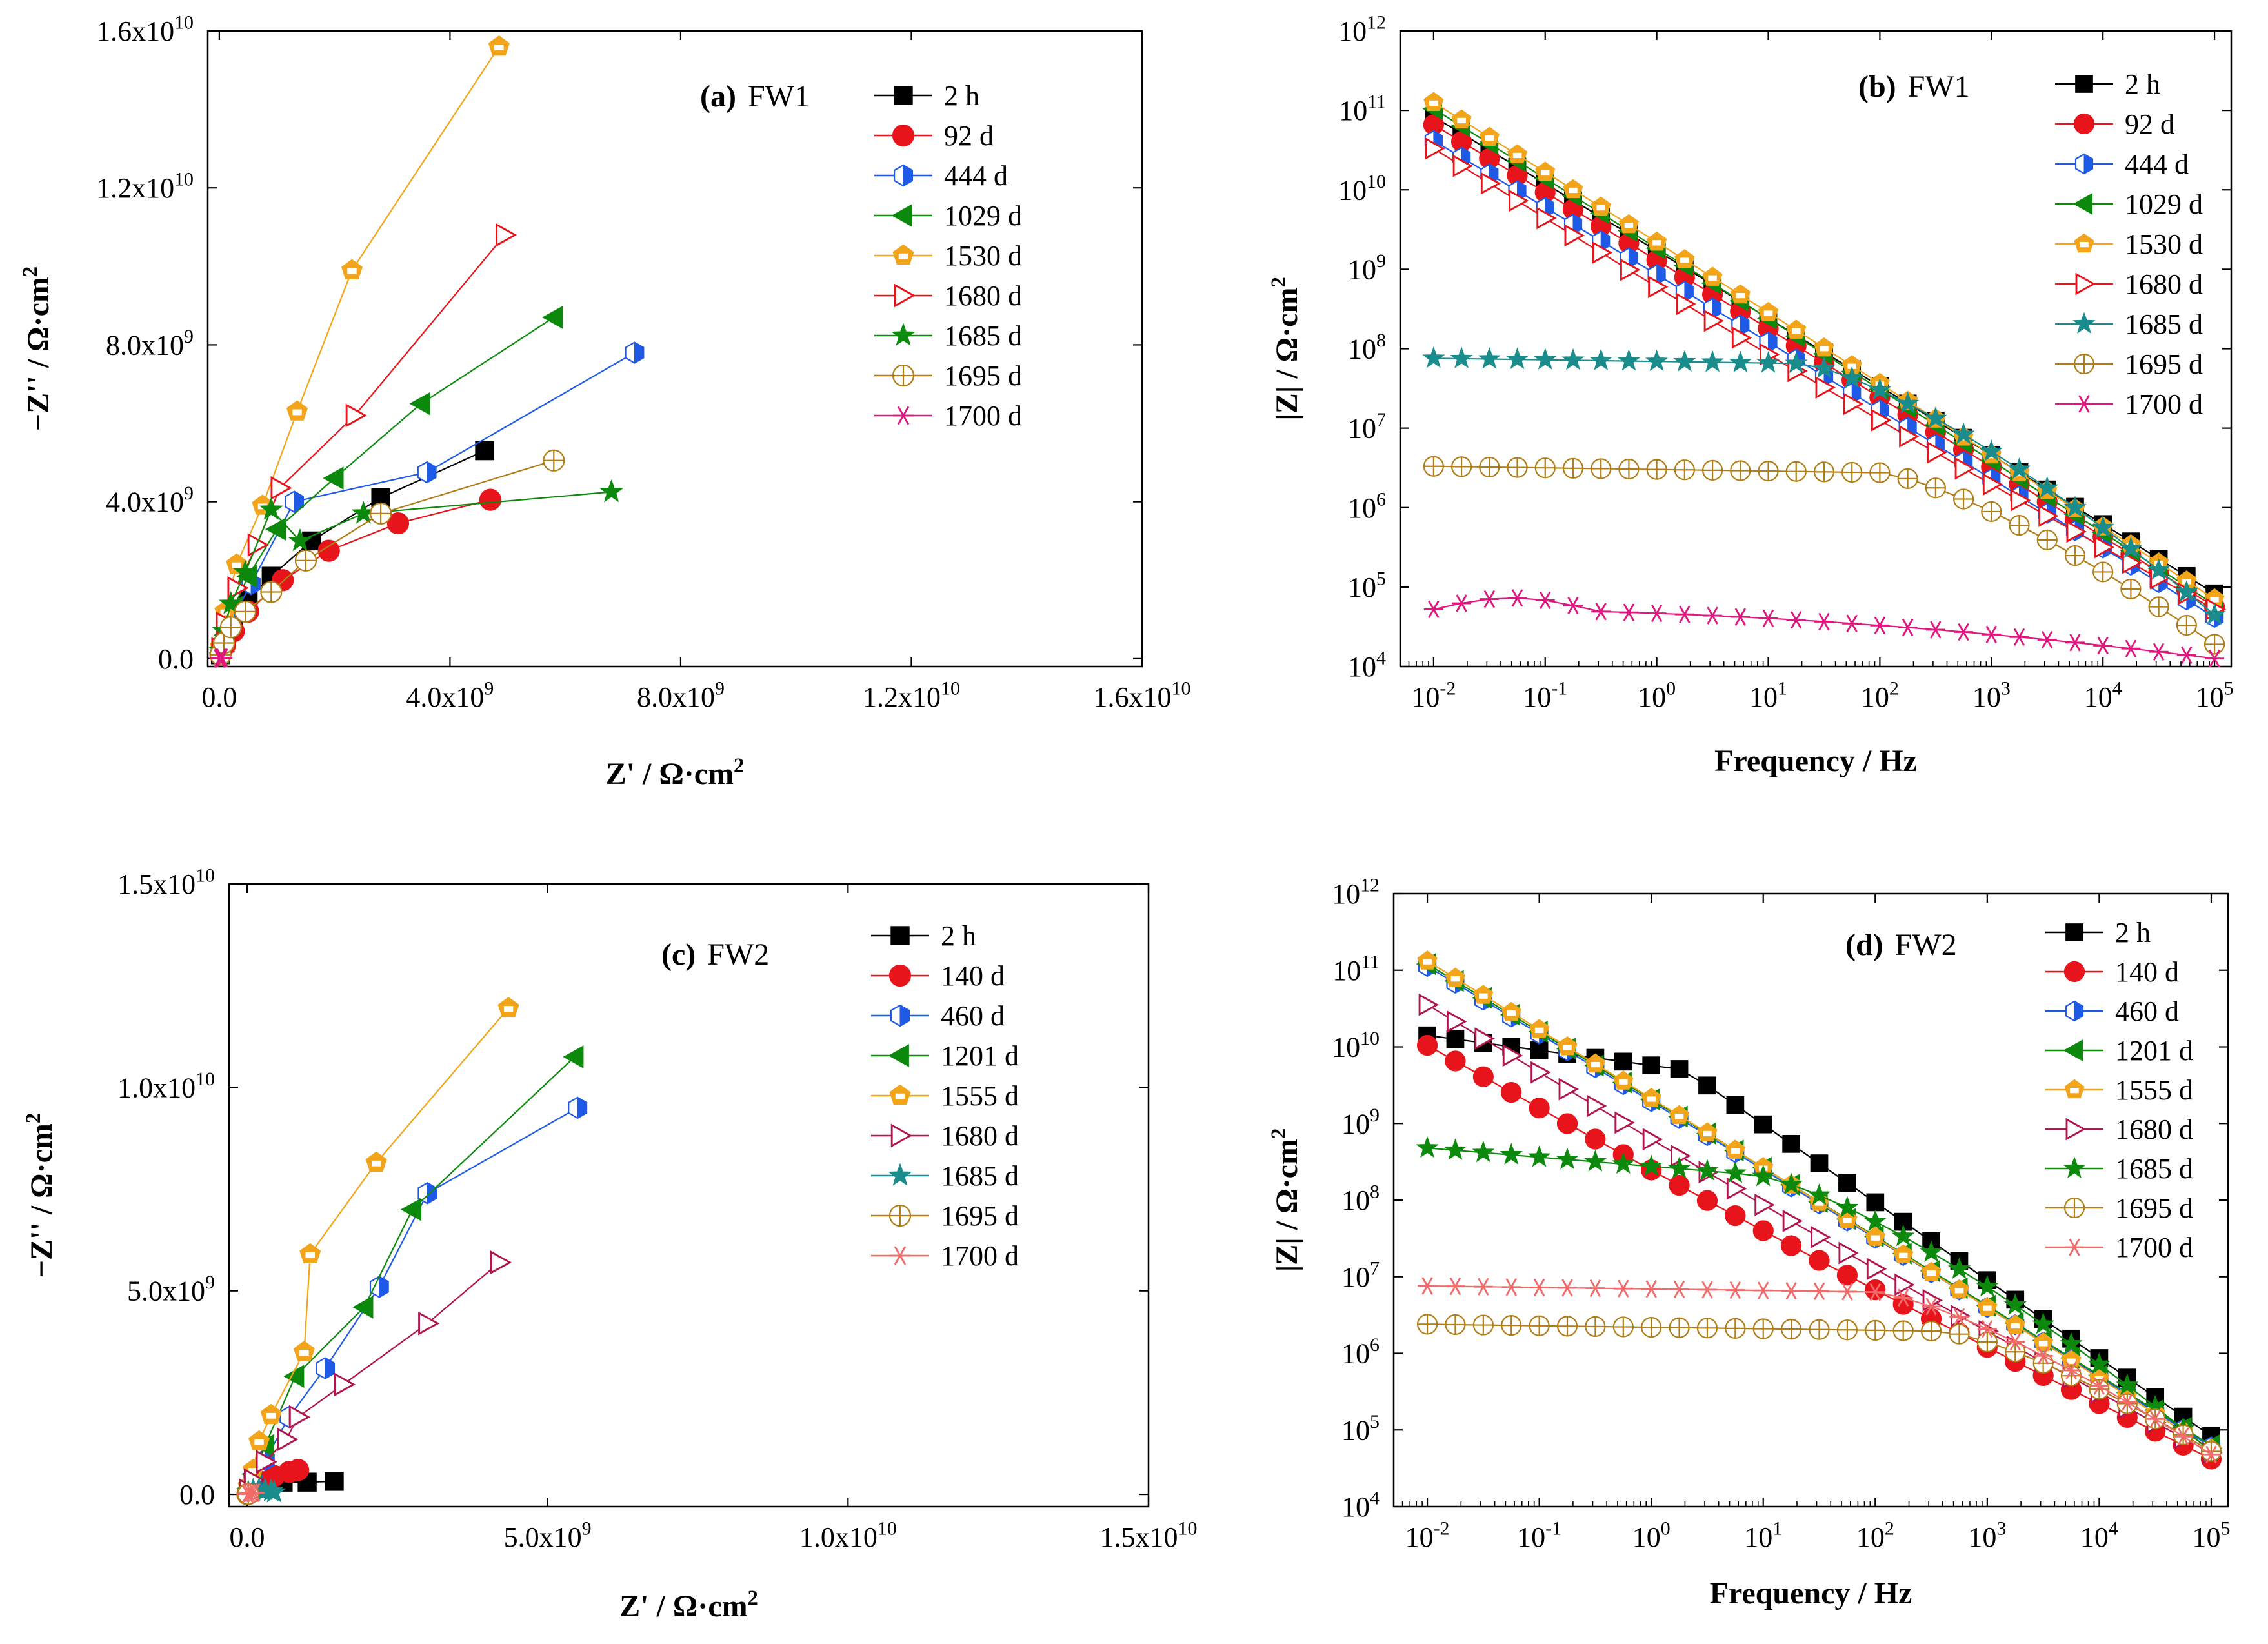 The width and height of the screenshot is (2268, 1644). Describe the element at coordinates (2154, 1208) in the screenshot. I see `legend-label: 1695 d` at that location.